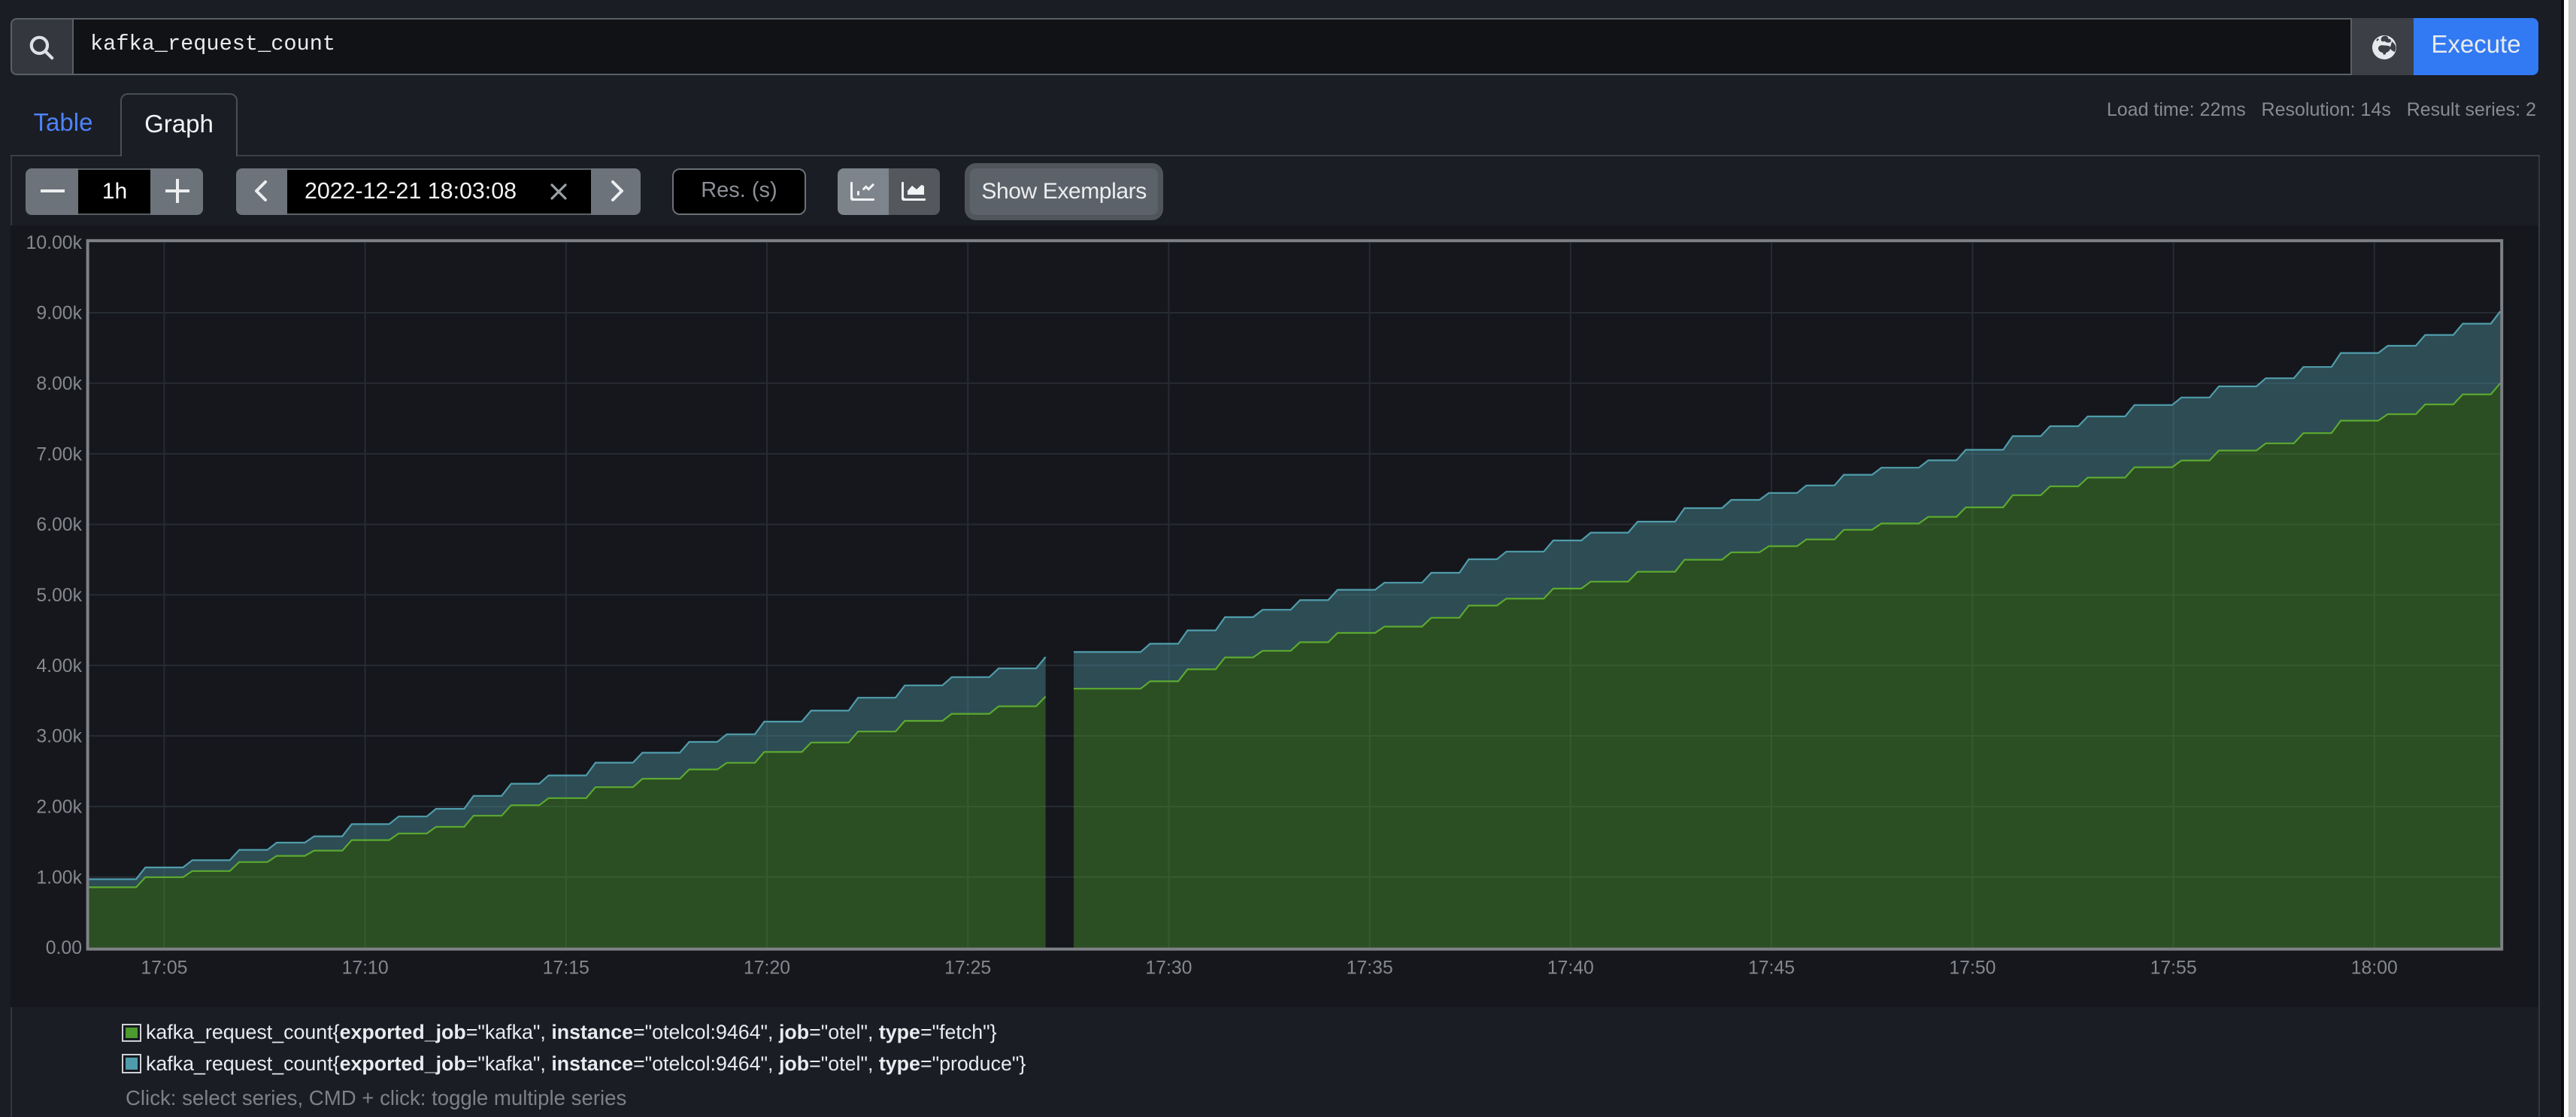 The height and width of the screenshot is (1117, 2576). Describe the element at coordinates (59, 596) in the screenshot. I see `svg-text: 5.00k` at that location.